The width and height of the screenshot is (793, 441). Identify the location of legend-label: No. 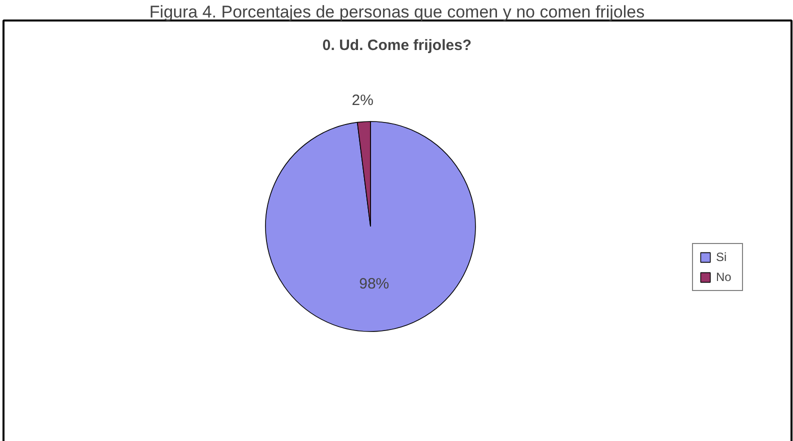
(724, 277).